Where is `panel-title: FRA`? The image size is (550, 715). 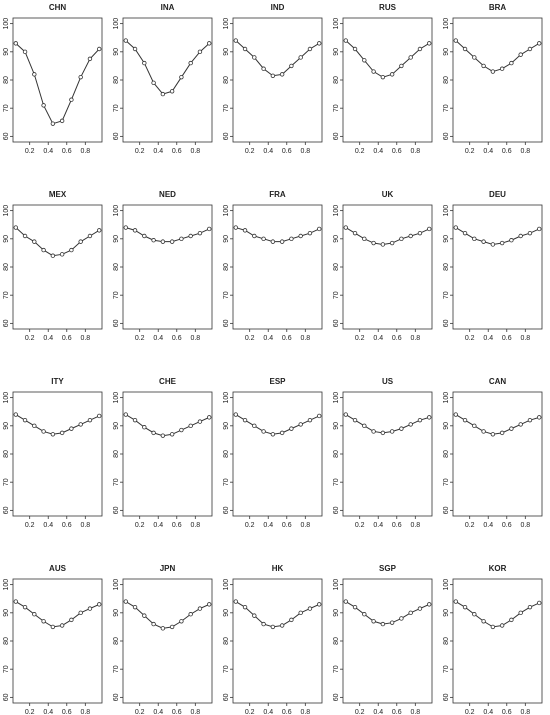 panel-title: FRA is located at coordinates (277, 194).